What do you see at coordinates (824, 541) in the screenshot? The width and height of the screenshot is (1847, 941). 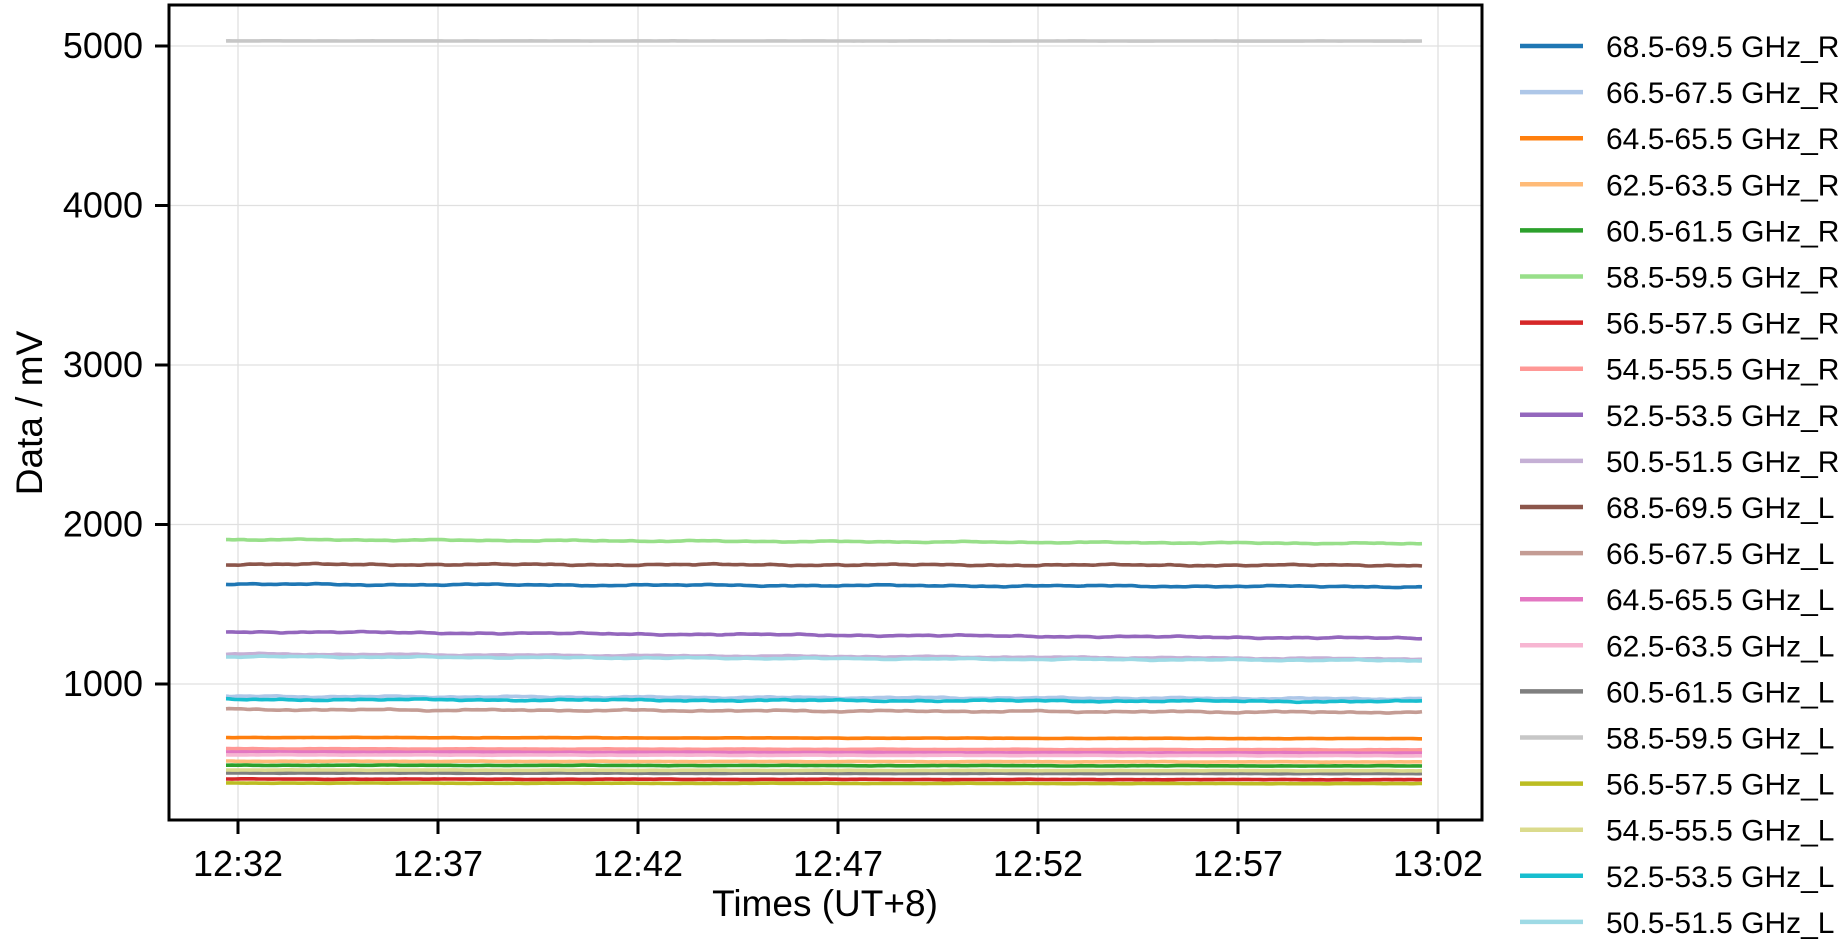 I see `series-line-58-5-59-5-ghz-r` at bounding box center [824, 541].